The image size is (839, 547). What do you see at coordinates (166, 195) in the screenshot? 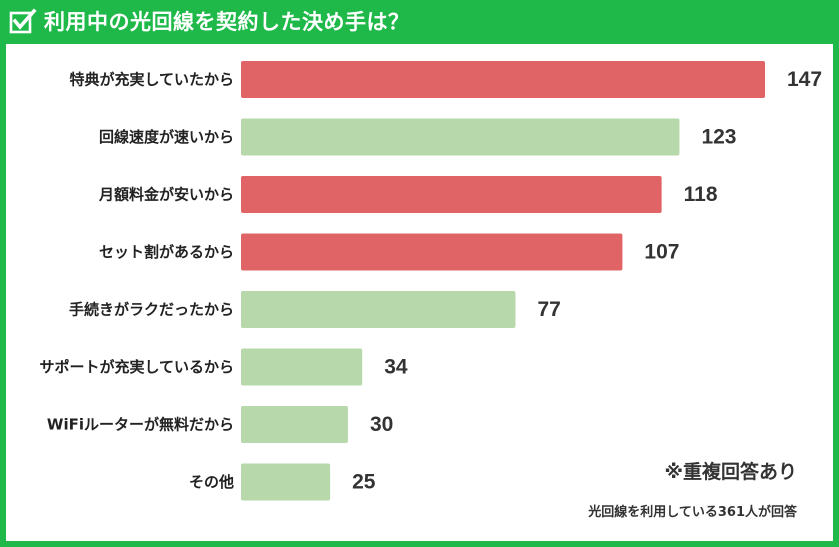
I see `category-label: 月額料金が安いから` at bounding box center [166, 195].